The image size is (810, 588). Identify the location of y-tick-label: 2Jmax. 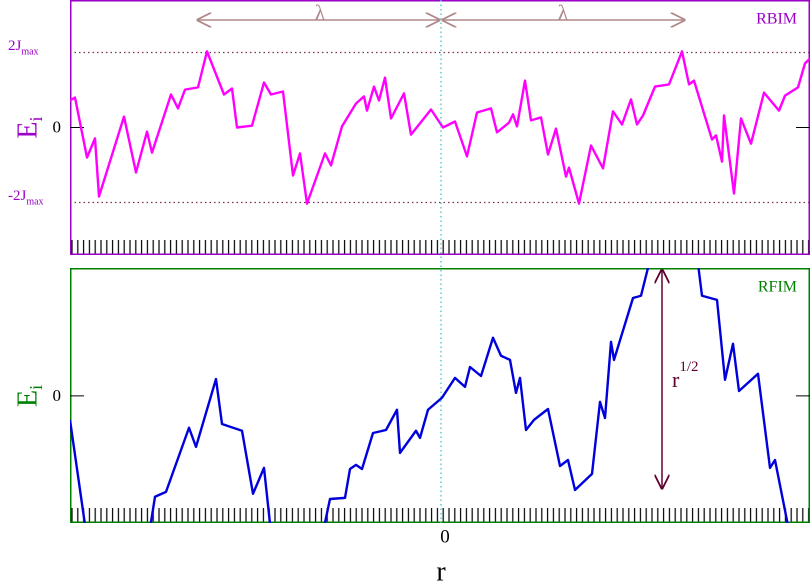
(23, 48).